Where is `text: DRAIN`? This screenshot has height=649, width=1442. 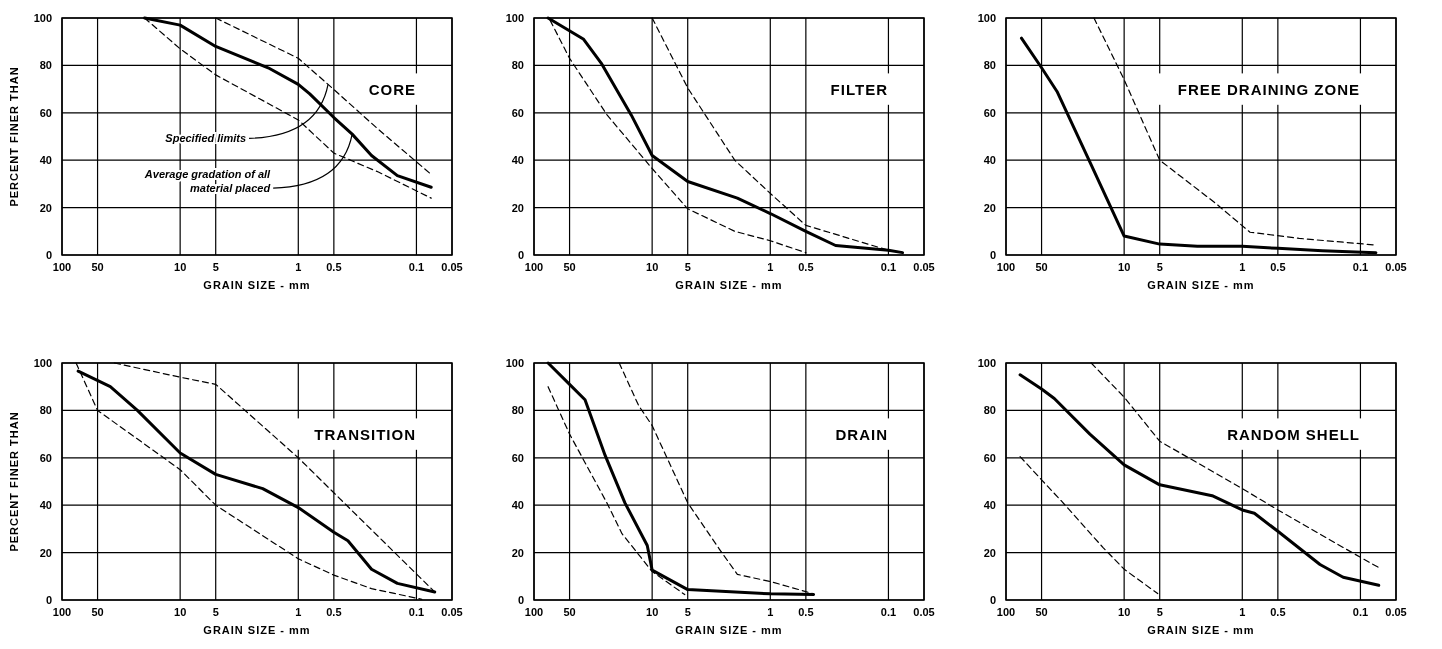 text: DRAIN is located at coordinates (861, 435).